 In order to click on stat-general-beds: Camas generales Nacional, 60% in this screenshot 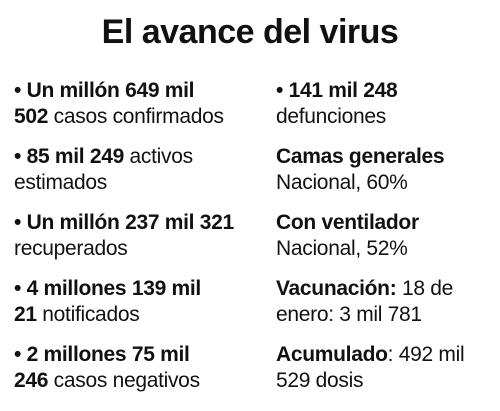, I will do `click(385, 177)`.